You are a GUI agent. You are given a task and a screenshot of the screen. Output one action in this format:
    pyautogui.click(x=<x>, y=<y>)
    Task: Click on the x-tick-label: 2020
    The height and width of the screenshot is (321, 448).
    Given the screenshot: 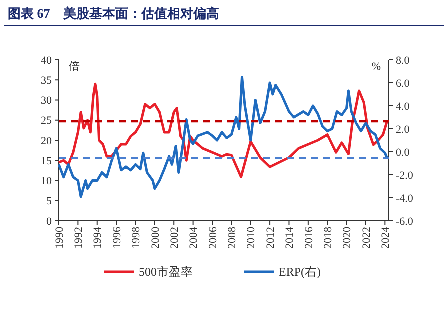 What is the action you would take?
    pyautogui.click(x=348, y=237)
    